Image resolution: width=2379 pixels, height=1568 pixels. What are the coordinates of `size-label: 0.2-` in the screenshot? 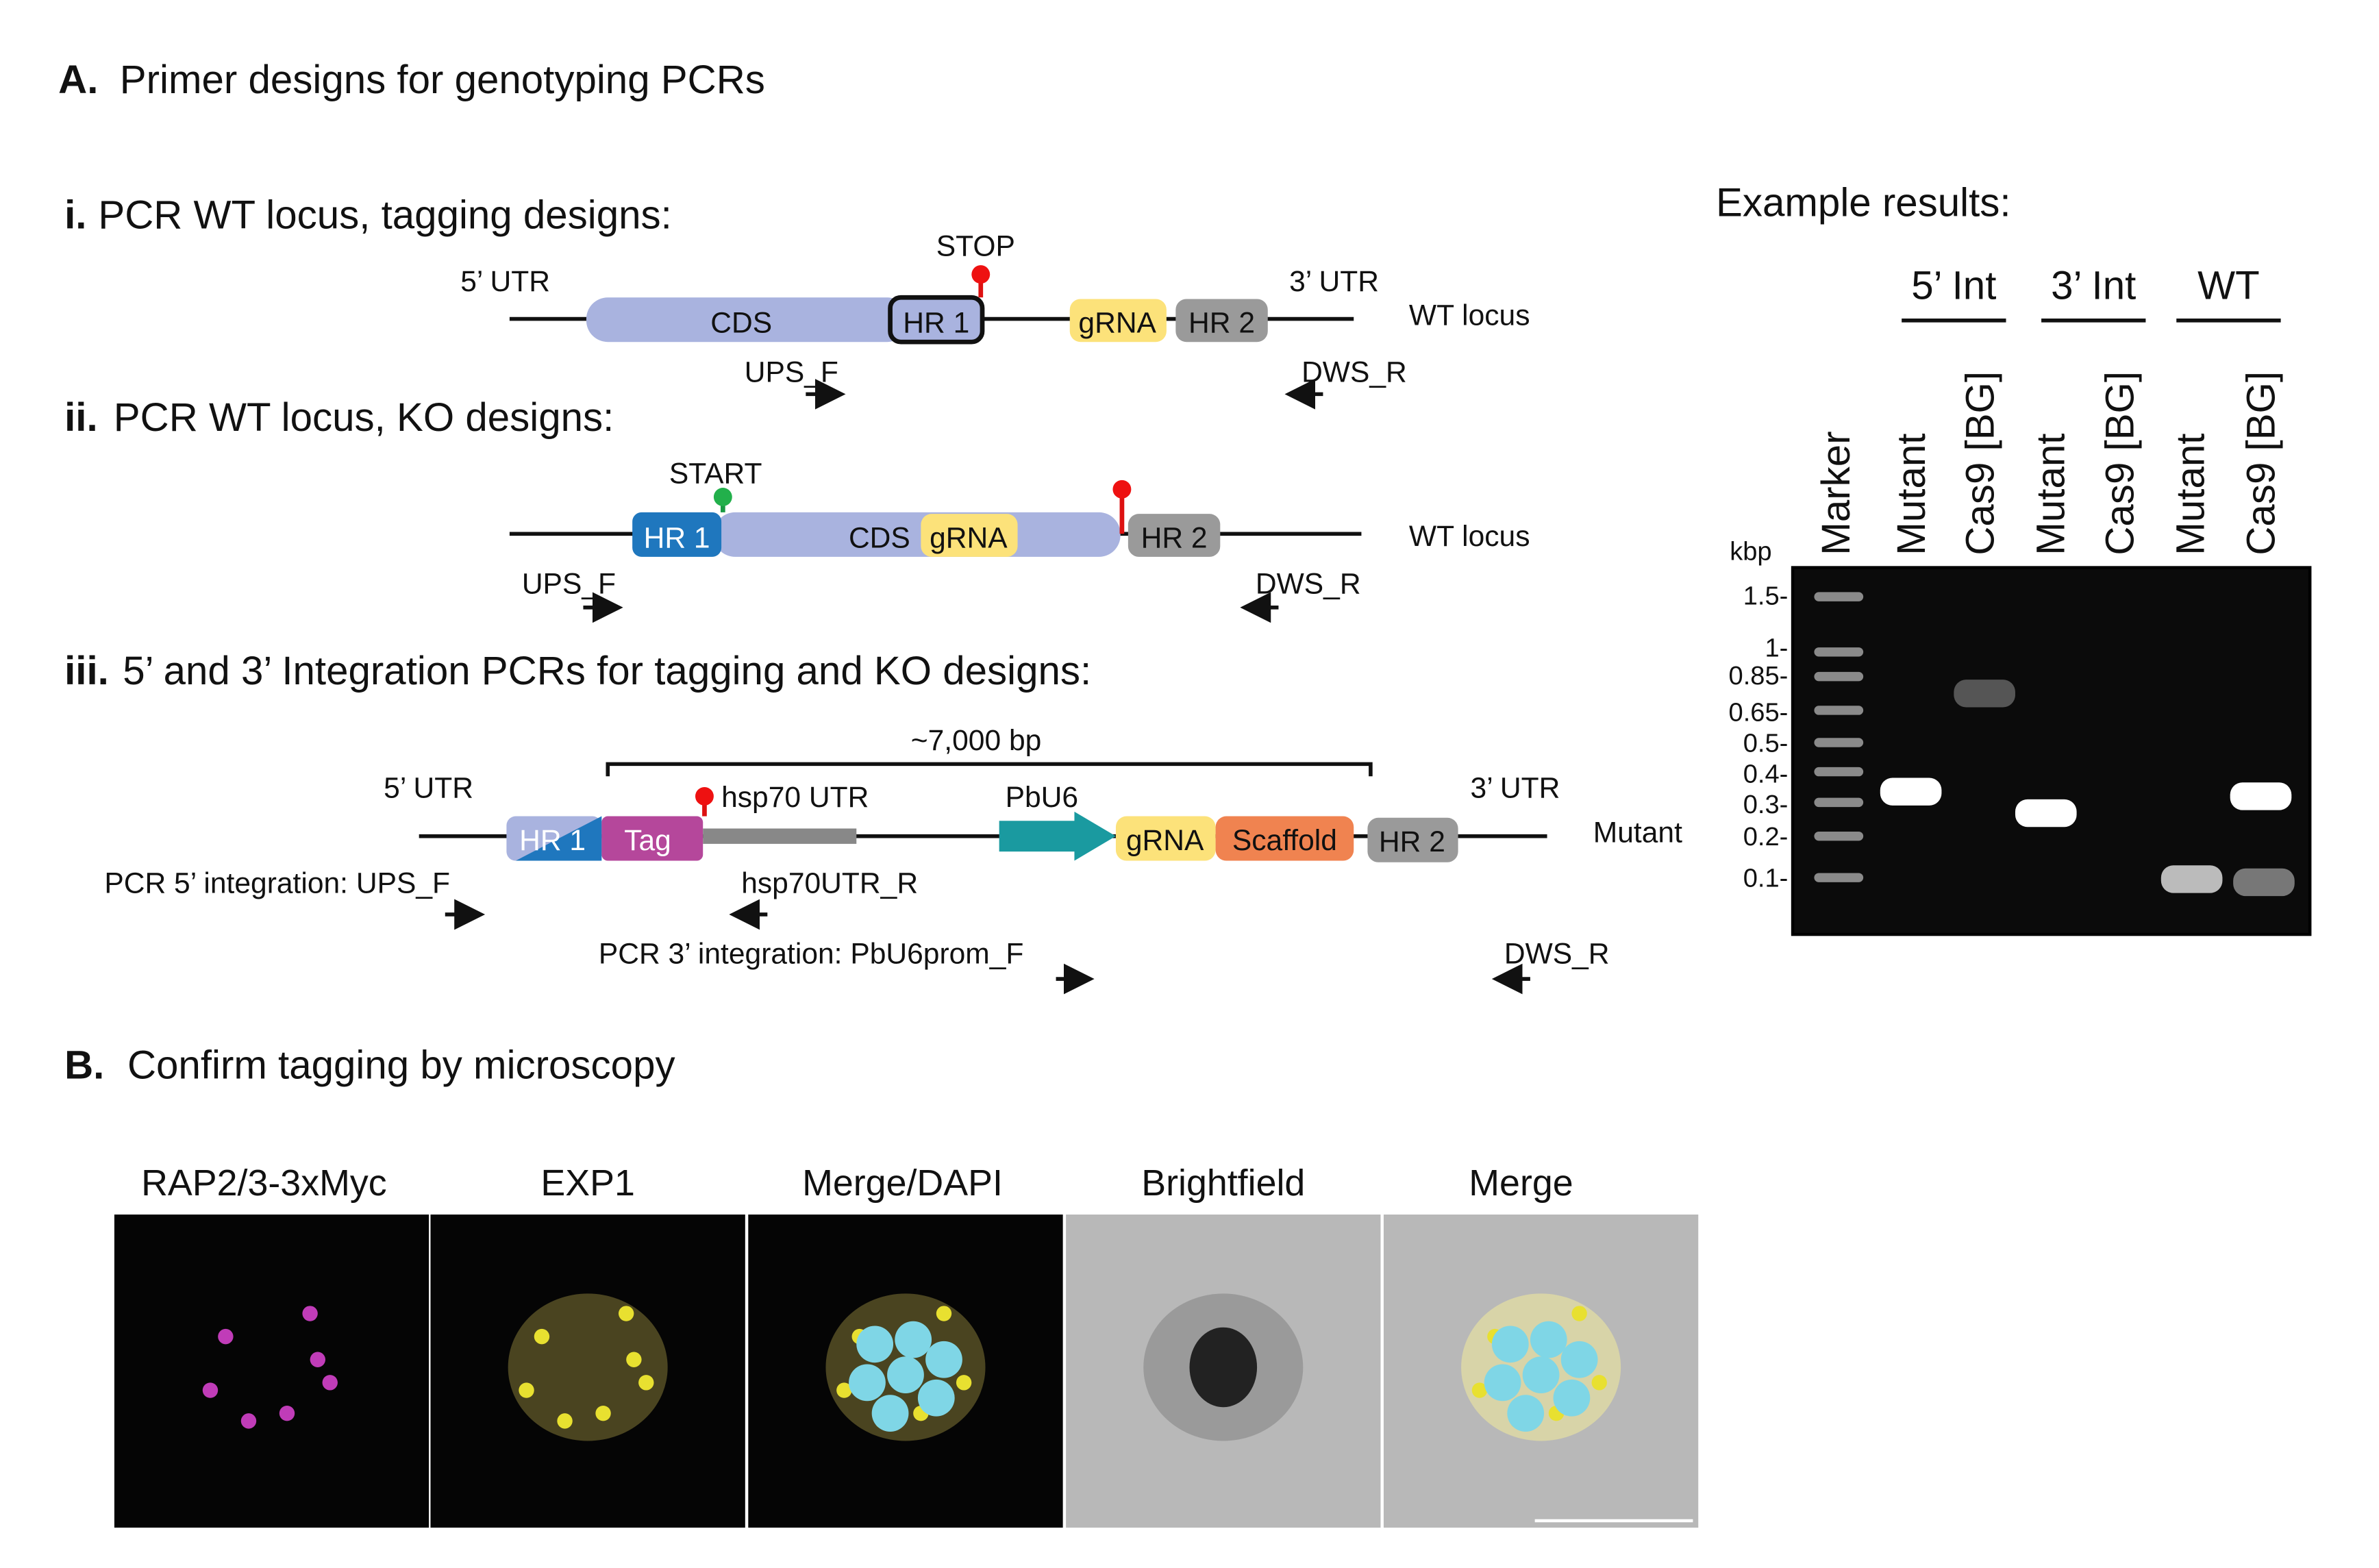 It's located at (1766, 837).